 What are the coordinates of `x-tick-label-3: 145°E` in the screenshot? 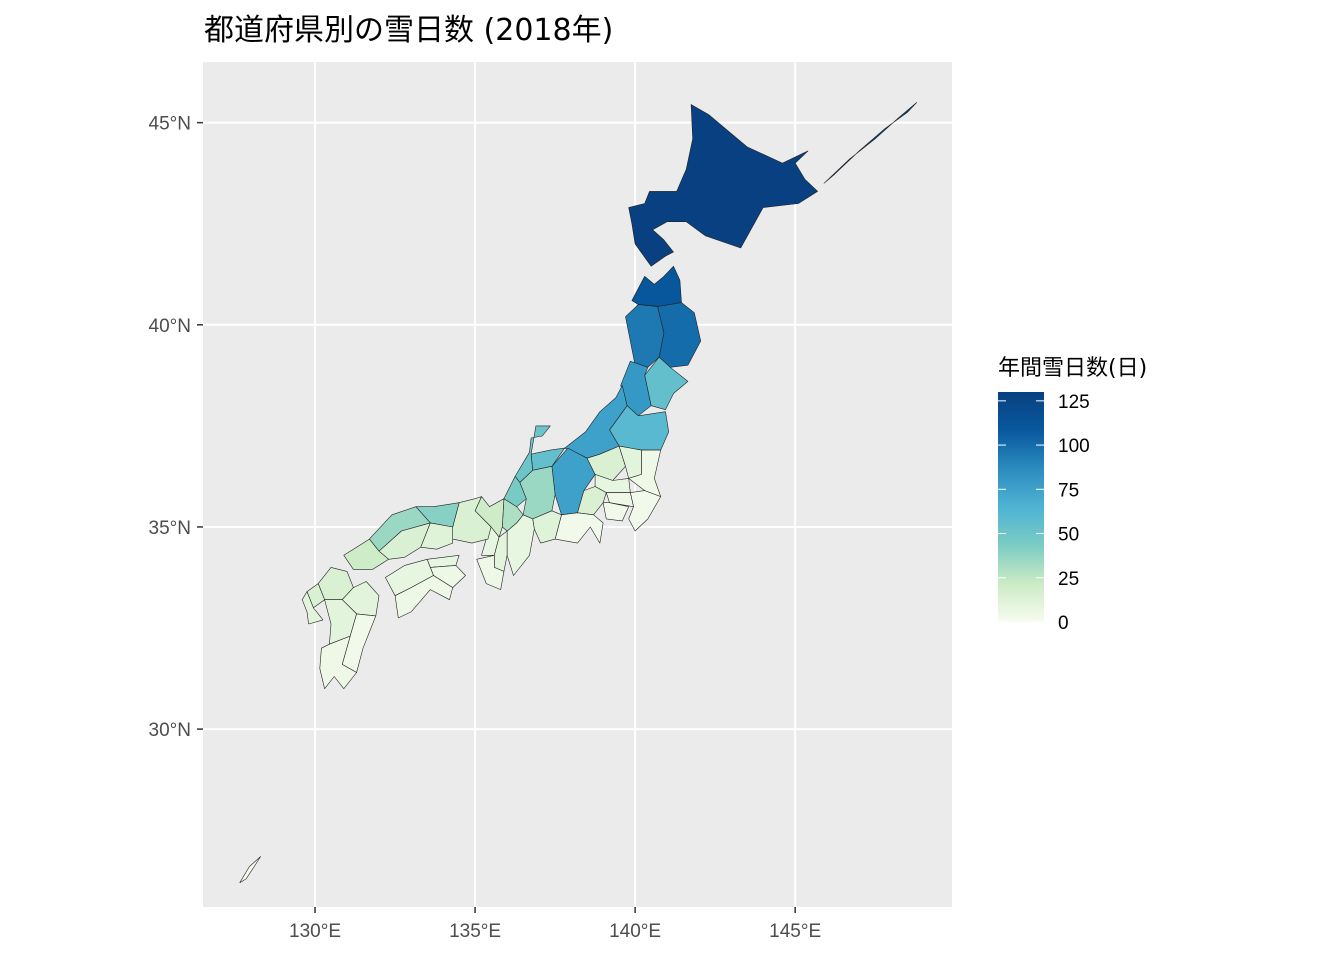 It's located at (795, 931).